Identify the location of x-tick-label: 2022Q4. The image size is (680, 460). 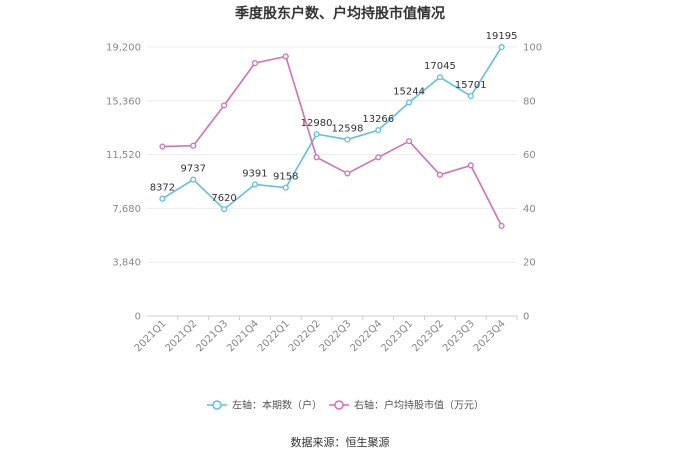
(367, 336).